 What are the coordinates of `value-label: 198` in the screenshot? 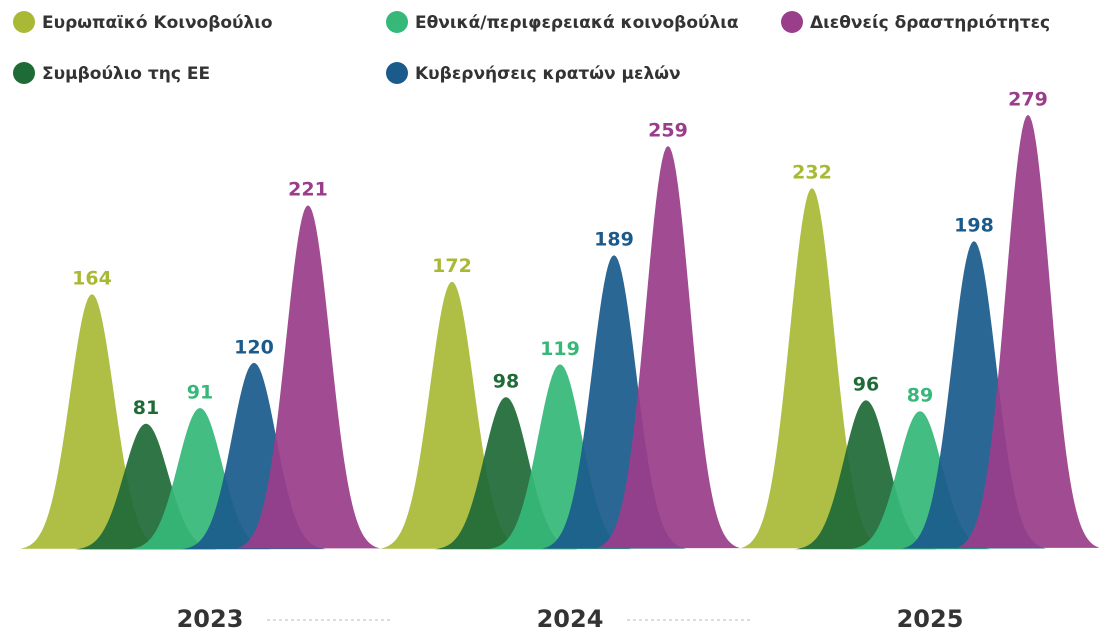 It's located at (974, 226).